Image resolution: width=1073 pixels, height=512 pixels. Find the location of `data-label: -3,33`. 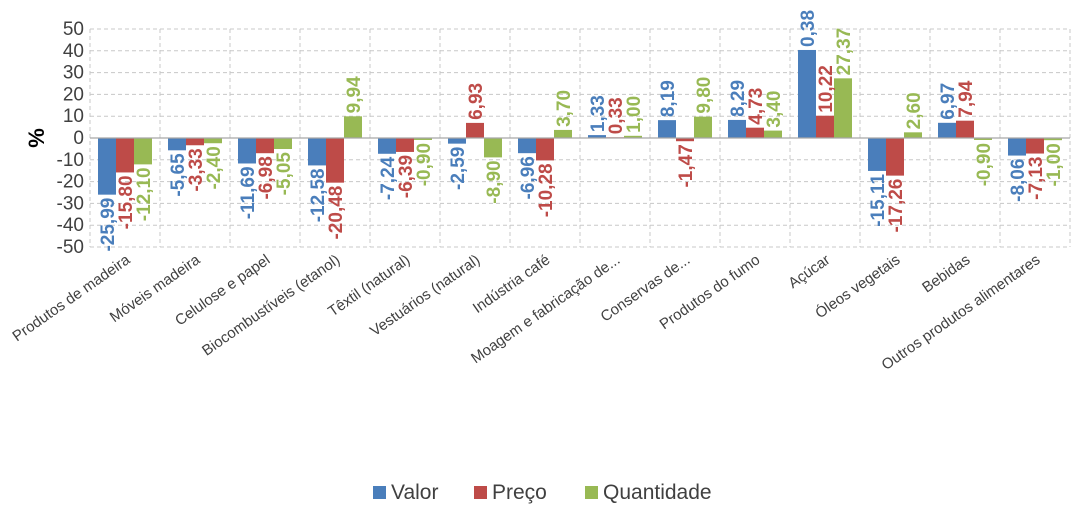

data-label: -3,33 is located at coordinates (196, 169).